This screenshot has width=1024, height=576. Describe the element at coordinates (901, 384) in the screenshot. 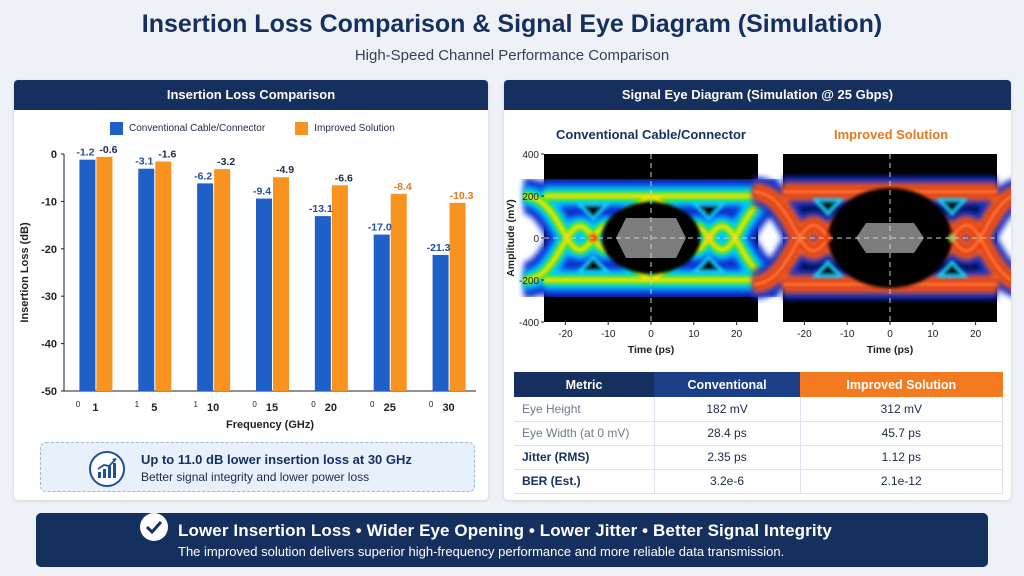

I see `metrics-header-improved: Improved Solution` at that location.